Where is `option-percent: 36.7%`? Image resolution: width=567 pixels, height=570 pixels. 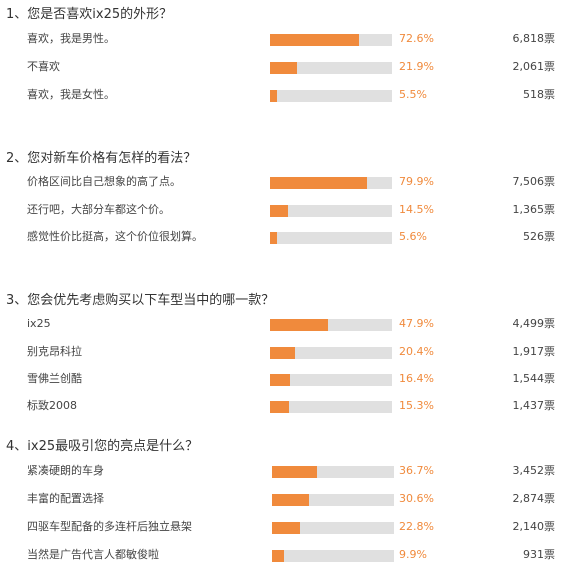
option-percent: 36.7% is located at coordinates (416, 470).